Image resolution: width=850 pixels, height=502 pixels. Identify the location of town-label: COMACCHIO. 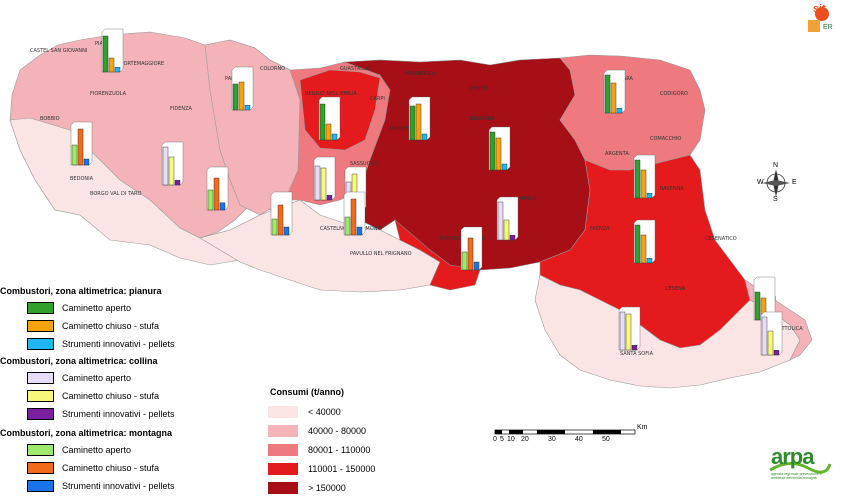
(665, 139).